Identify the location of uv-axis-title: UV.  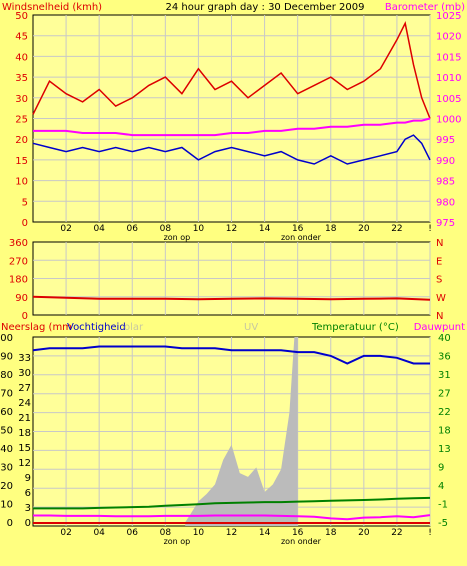
(251, 327).